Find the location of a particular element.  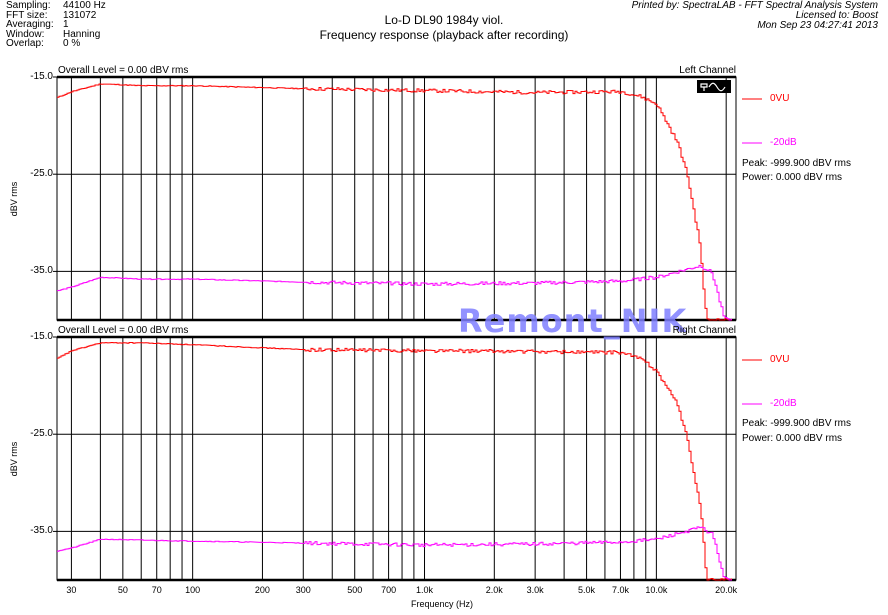

x-tick-label: 20.0k is located at coordinates (726, 590).